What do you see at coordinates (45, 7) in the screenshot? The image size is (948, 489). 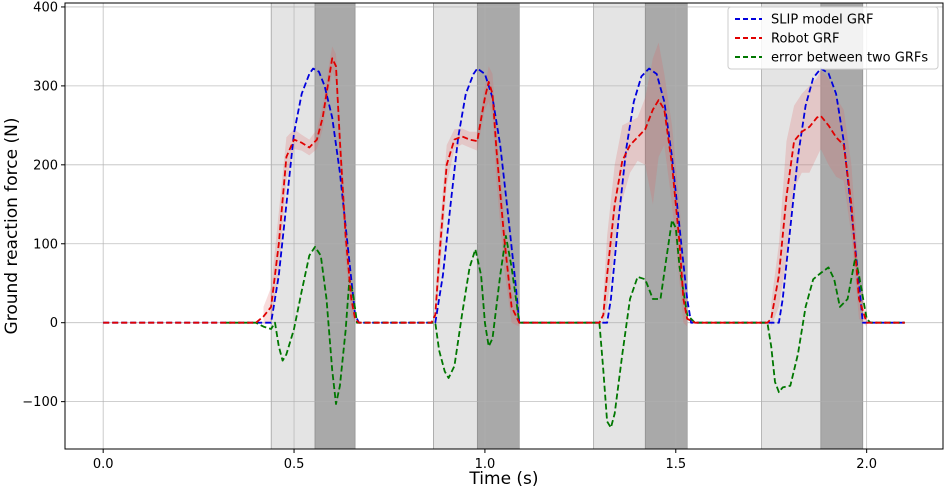 I see `y-tick-label: 400` at bounding box center [45, 7].